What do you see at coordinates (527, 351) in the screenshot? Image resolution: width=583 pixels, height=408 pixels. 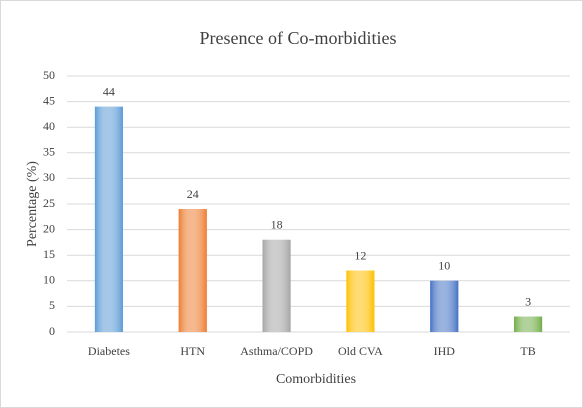 I see `x-tick-label: TB` at bounding box center [527, 351].